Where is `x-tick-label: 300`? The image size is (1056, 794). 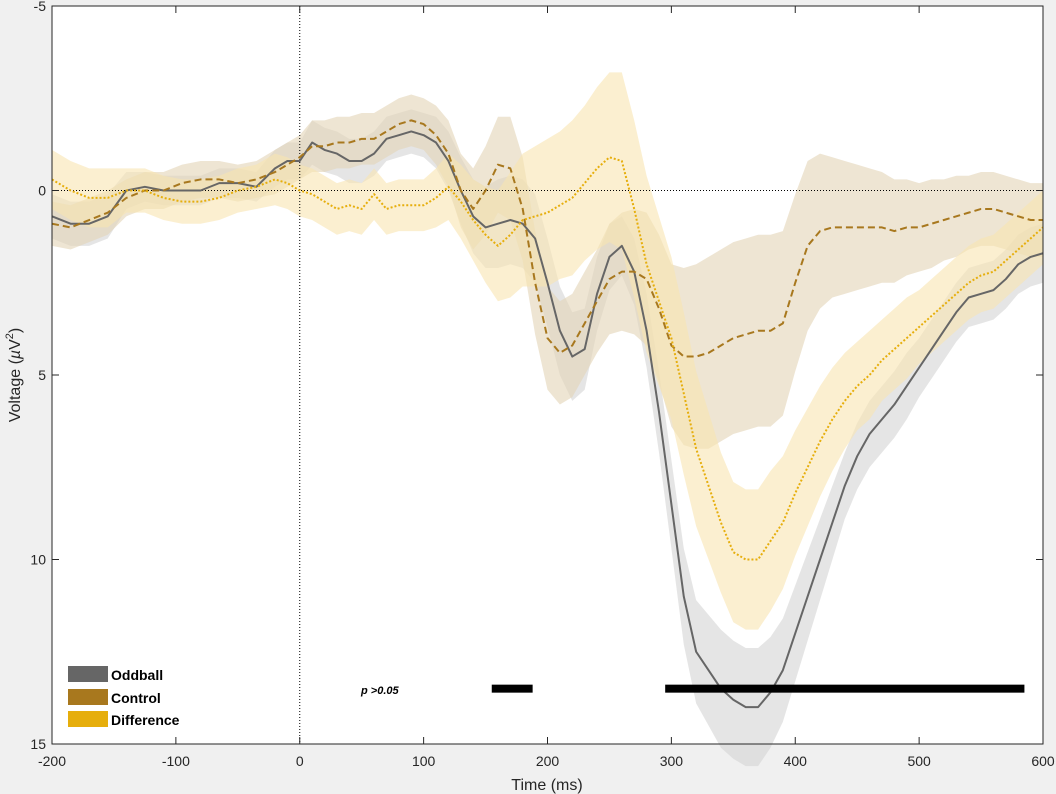 x-tick-label: 300 is located at coordinates (672, 761).